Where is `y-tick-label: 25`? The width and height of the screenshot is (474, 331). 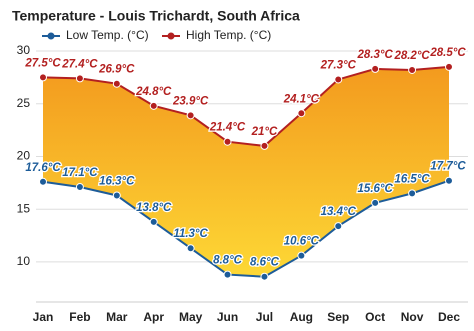
y-tick-label: 25 is located at coordinates (24, 103).